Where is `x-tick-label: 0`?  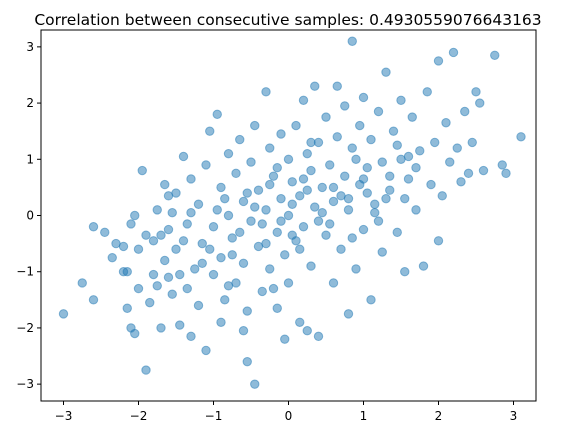 x-tick-label: 0 is located at coordinates (289, 416).